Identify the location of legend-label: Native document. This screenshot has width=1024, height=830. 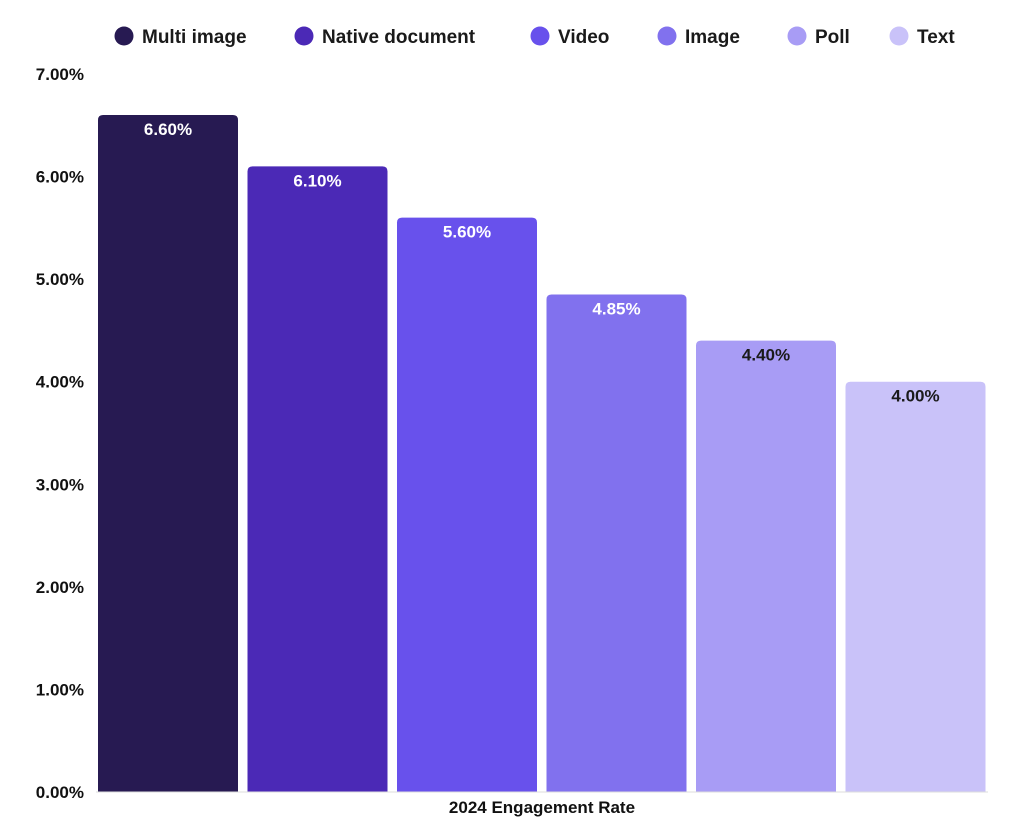
(399, 37).